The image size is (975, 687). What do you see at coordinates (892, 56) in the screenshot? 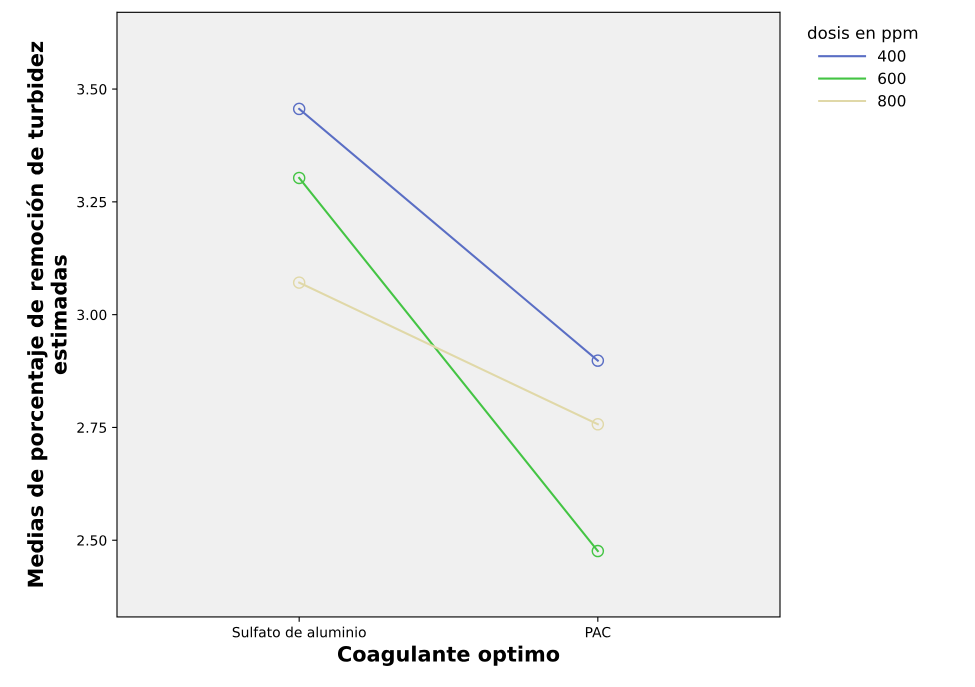
I see `legend-label: 400` at bounding box center [892, 56].